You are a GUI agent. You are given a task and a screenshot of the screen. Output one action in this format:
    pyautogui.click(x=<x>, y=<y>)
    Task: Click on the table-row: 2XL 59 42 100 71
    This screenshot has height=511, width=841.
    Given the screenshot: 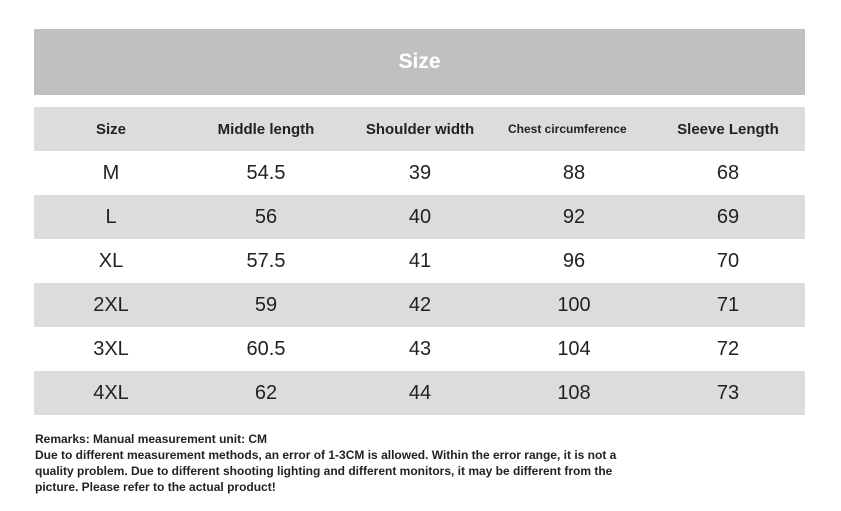 What is the action you would take?
    pyautogui.click(x=419, y=305)
    